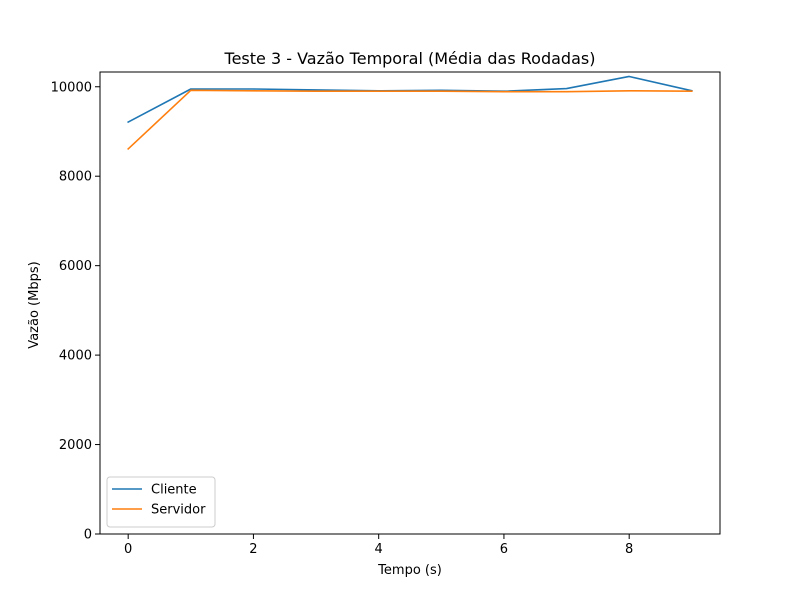 This screenshot has height=600, width=800. I want to click on y-tick-label: 8000, so click(75, 177).